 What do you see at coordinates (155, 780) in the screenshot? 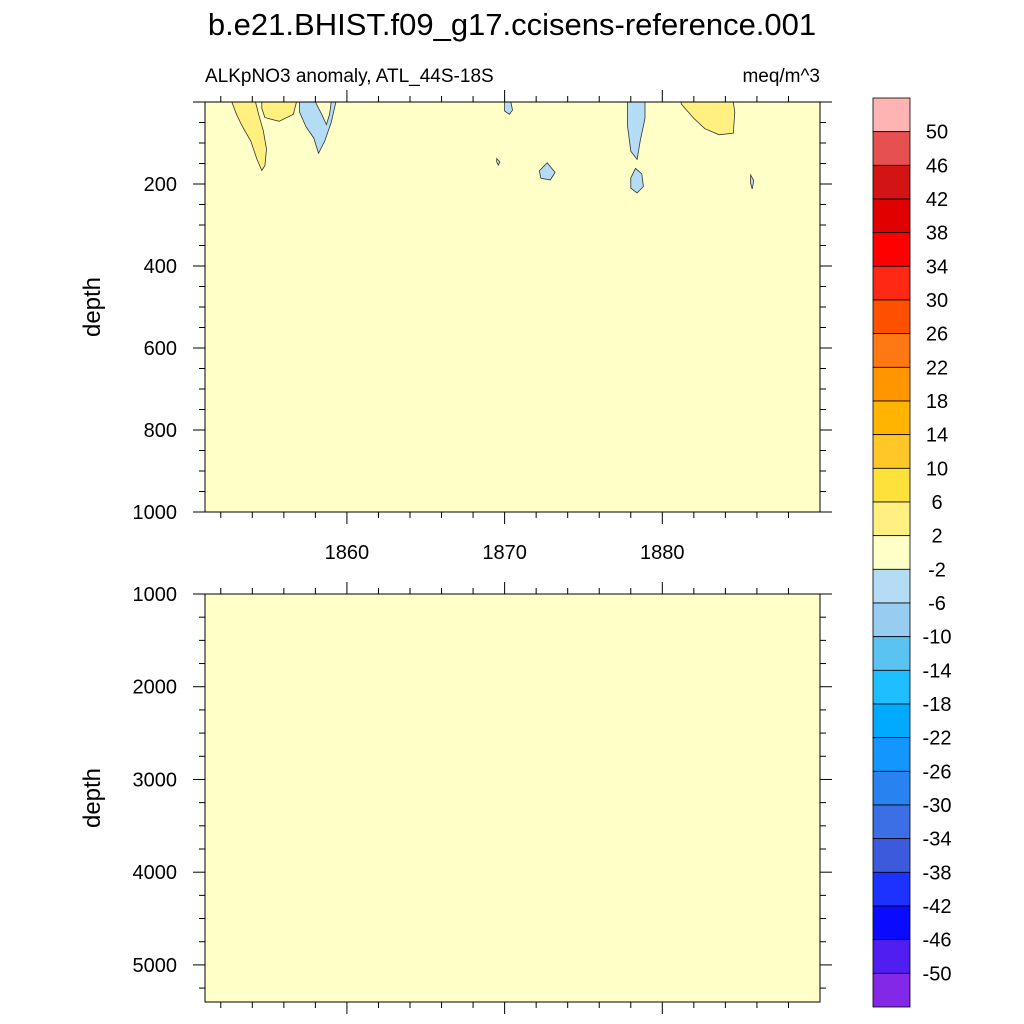
I see `y-tick-label: 3000` at bounding box center [155, 780].